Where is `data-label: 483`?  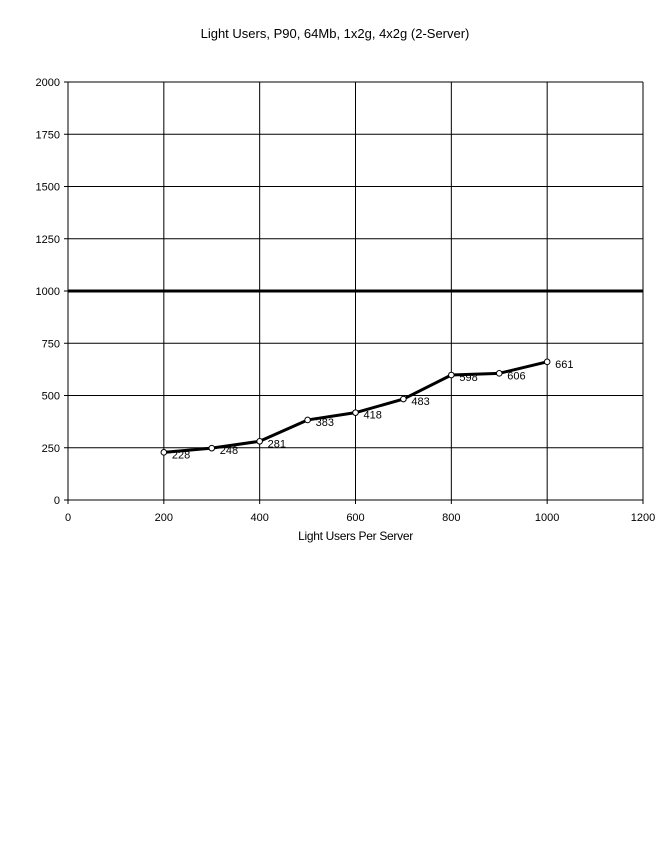 data-label: 483 is located at coordinates (420, 402).